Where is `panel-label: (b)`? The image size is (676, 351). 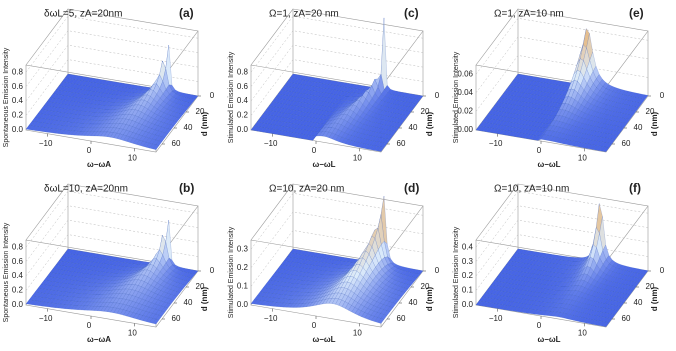
panel-label: (b) is located at coordinates (186, 188).